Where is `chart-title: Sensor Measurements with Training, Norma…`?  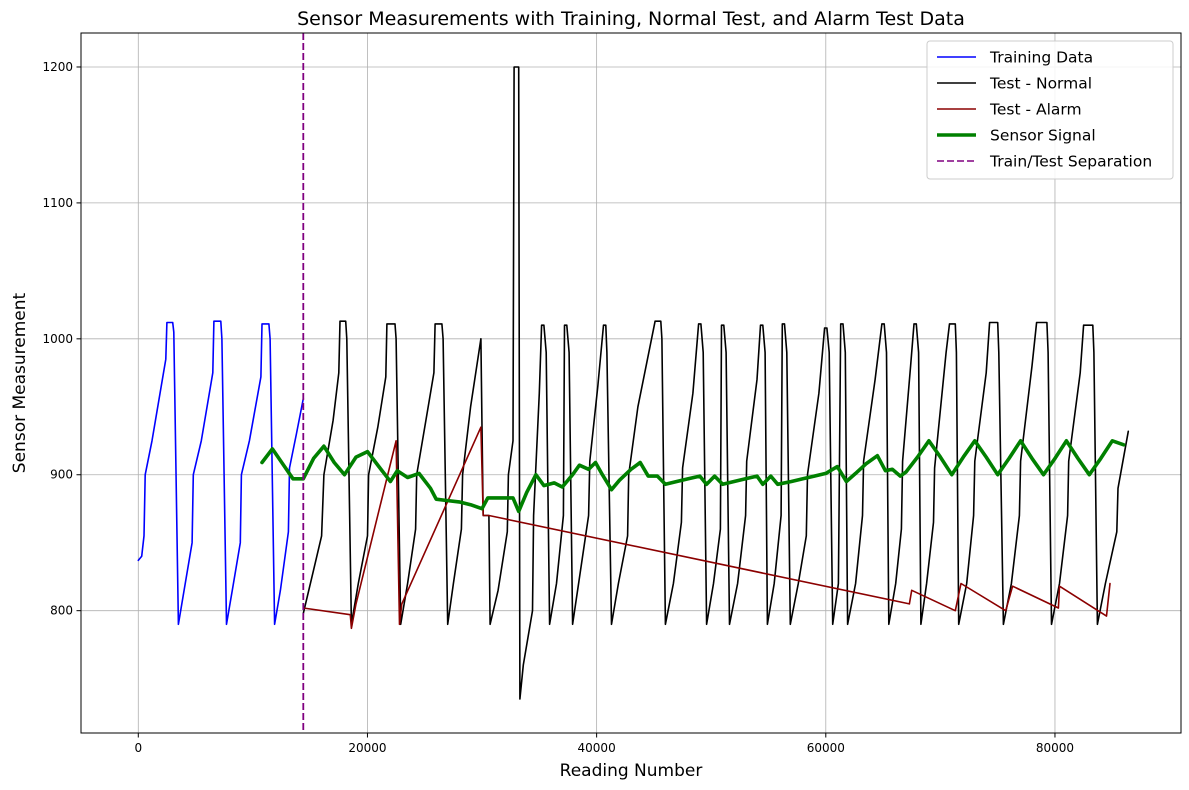 chart-title: Sensor Measurements with Training, Norma… is located at coordinates (631, 19).